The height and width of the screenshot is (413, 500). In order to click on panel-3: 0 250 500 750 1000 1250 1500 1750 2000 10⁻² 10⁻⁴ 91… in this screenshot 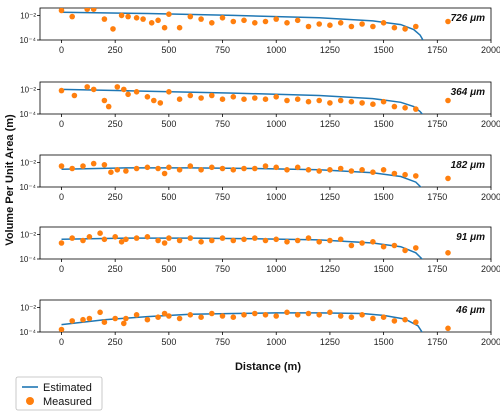, I will do `click(259, 250)`.